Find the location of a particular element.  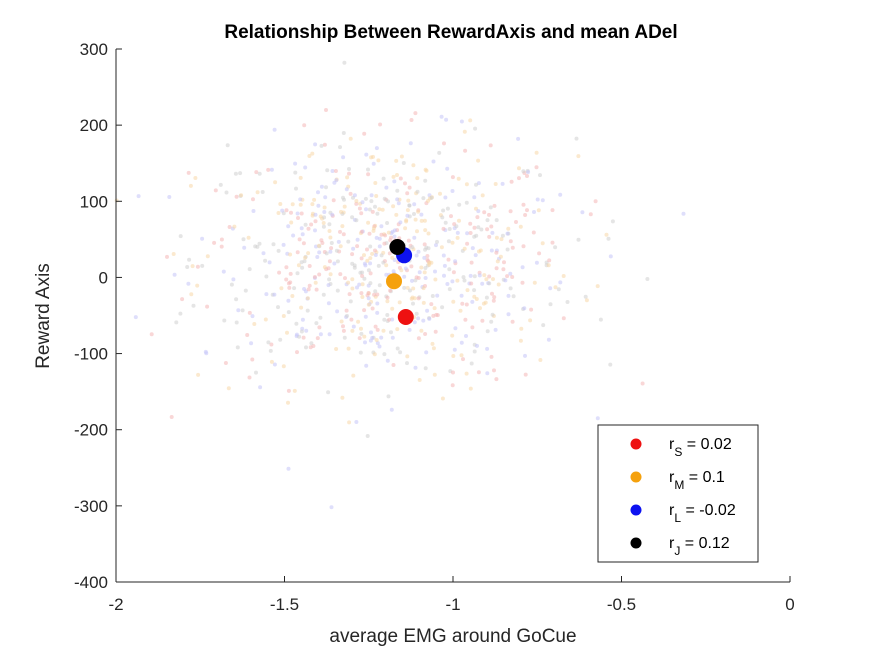

point-s is located at coordinates (405, 317).